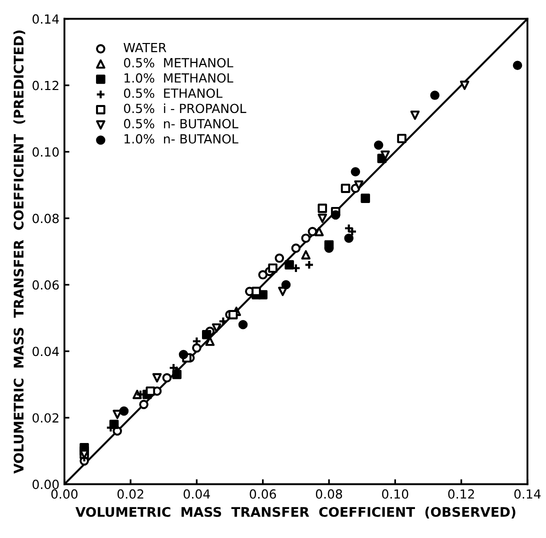 The width and height of the screenshot is (546, 538). I want to click on y-tick-label: 0.06, so click(45, 285).